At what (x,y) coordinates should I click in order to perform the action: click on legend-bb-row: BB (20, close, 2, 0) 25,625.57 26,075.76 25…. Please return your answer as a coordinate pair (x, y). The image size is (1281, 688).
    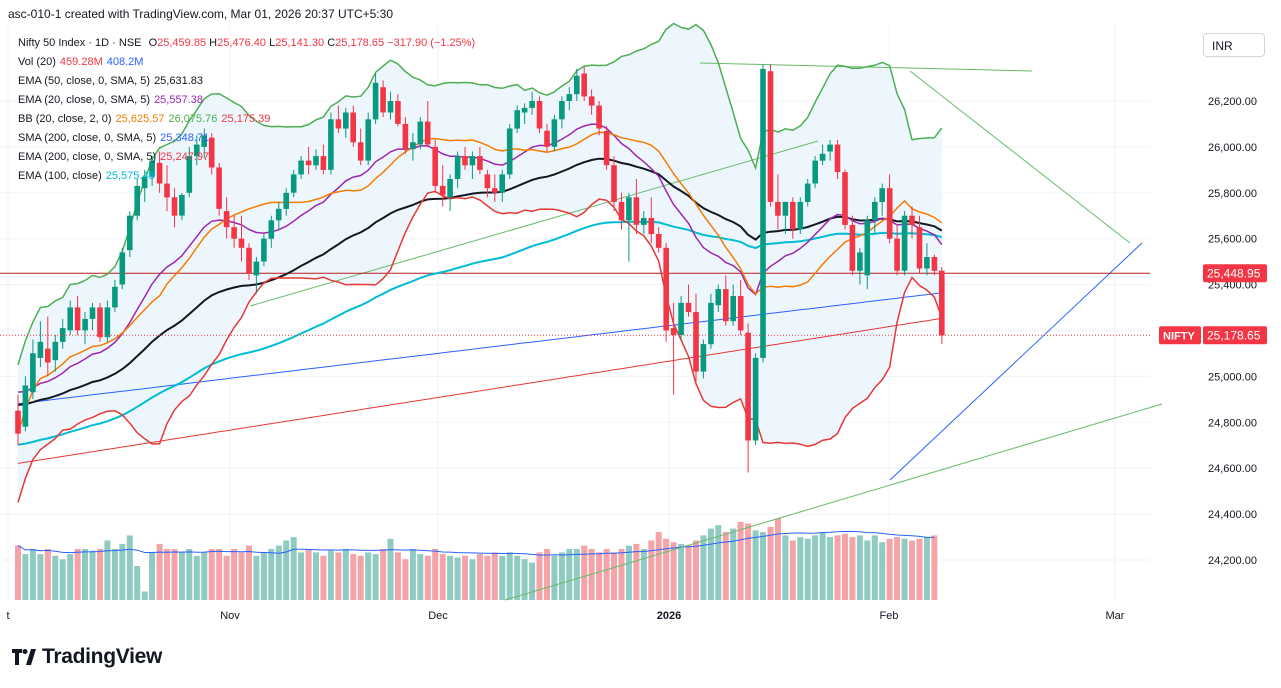
    Looking at the image, I should click on (144, 119).